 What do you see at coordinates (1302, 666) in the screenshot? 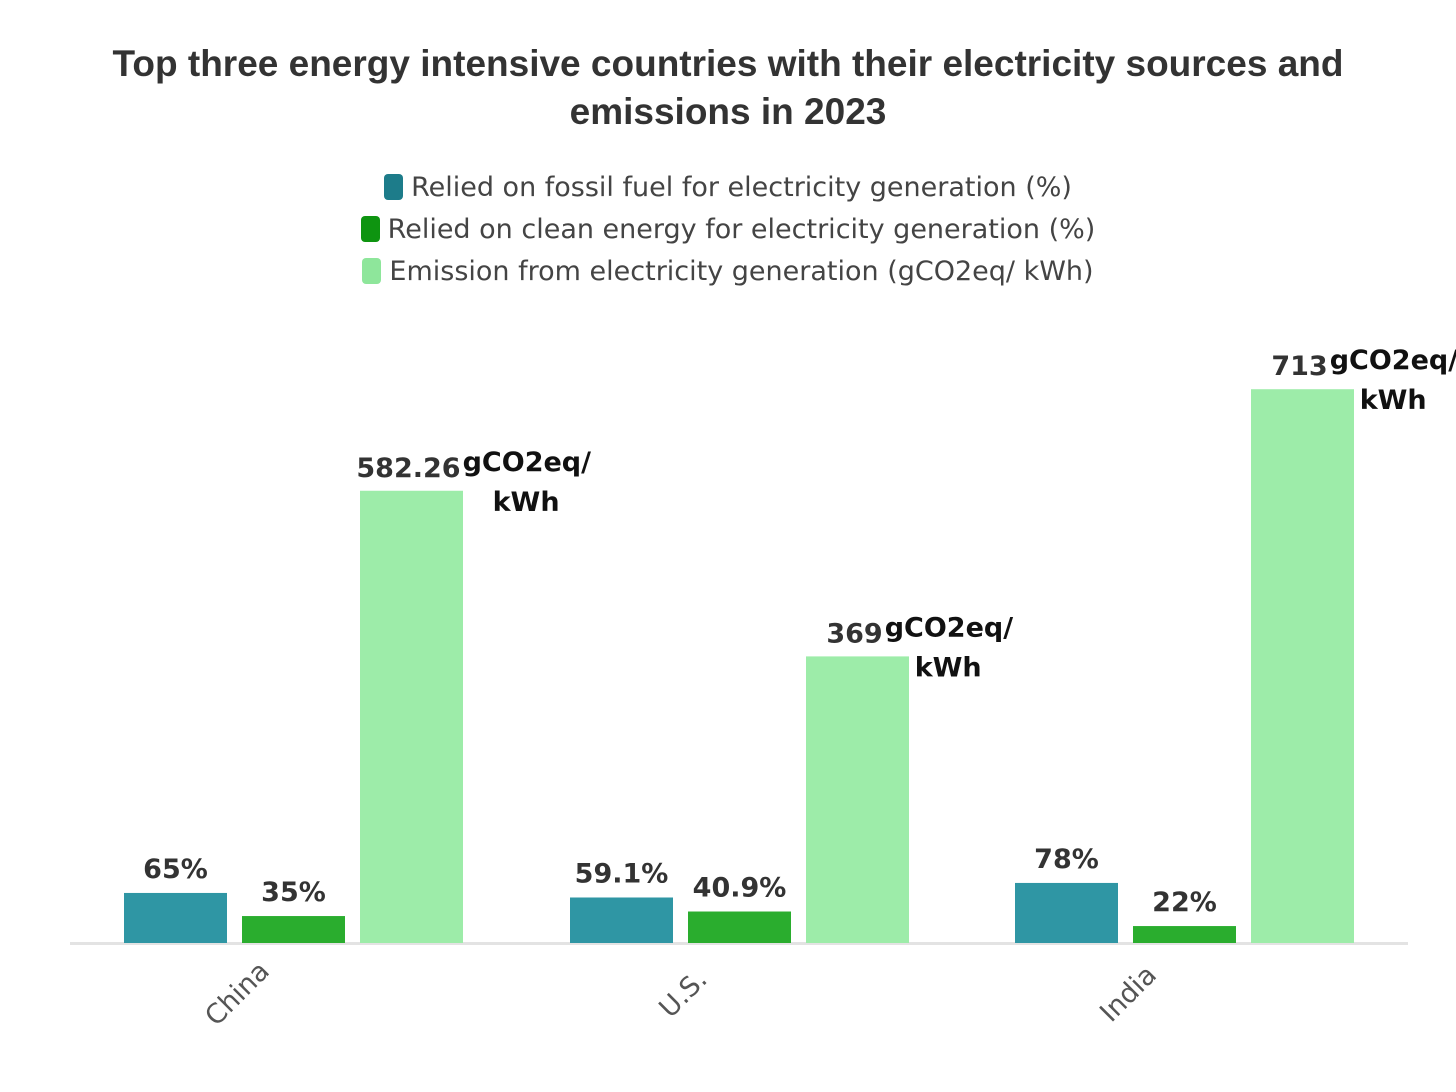
I see `bar-emission-india` at bounding box center [1302, 666].